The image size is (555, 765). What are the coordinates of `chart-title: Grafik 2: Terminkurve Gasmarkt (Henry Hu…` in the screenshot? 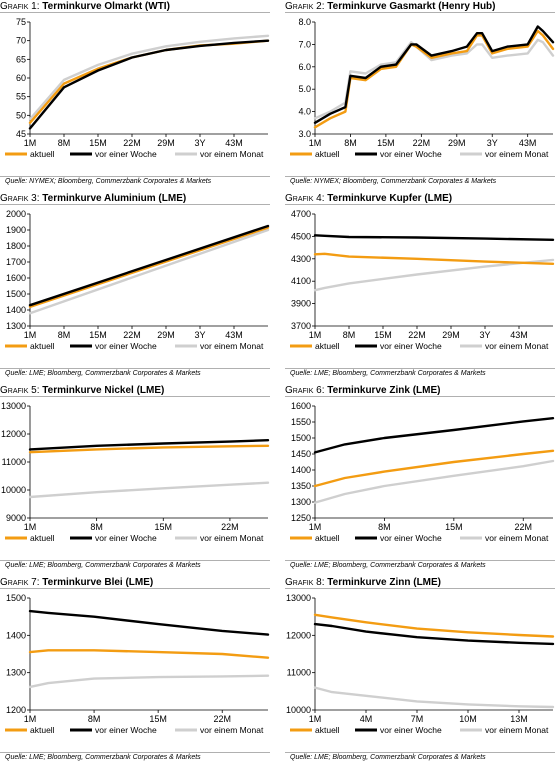 It's located at (390, 7).